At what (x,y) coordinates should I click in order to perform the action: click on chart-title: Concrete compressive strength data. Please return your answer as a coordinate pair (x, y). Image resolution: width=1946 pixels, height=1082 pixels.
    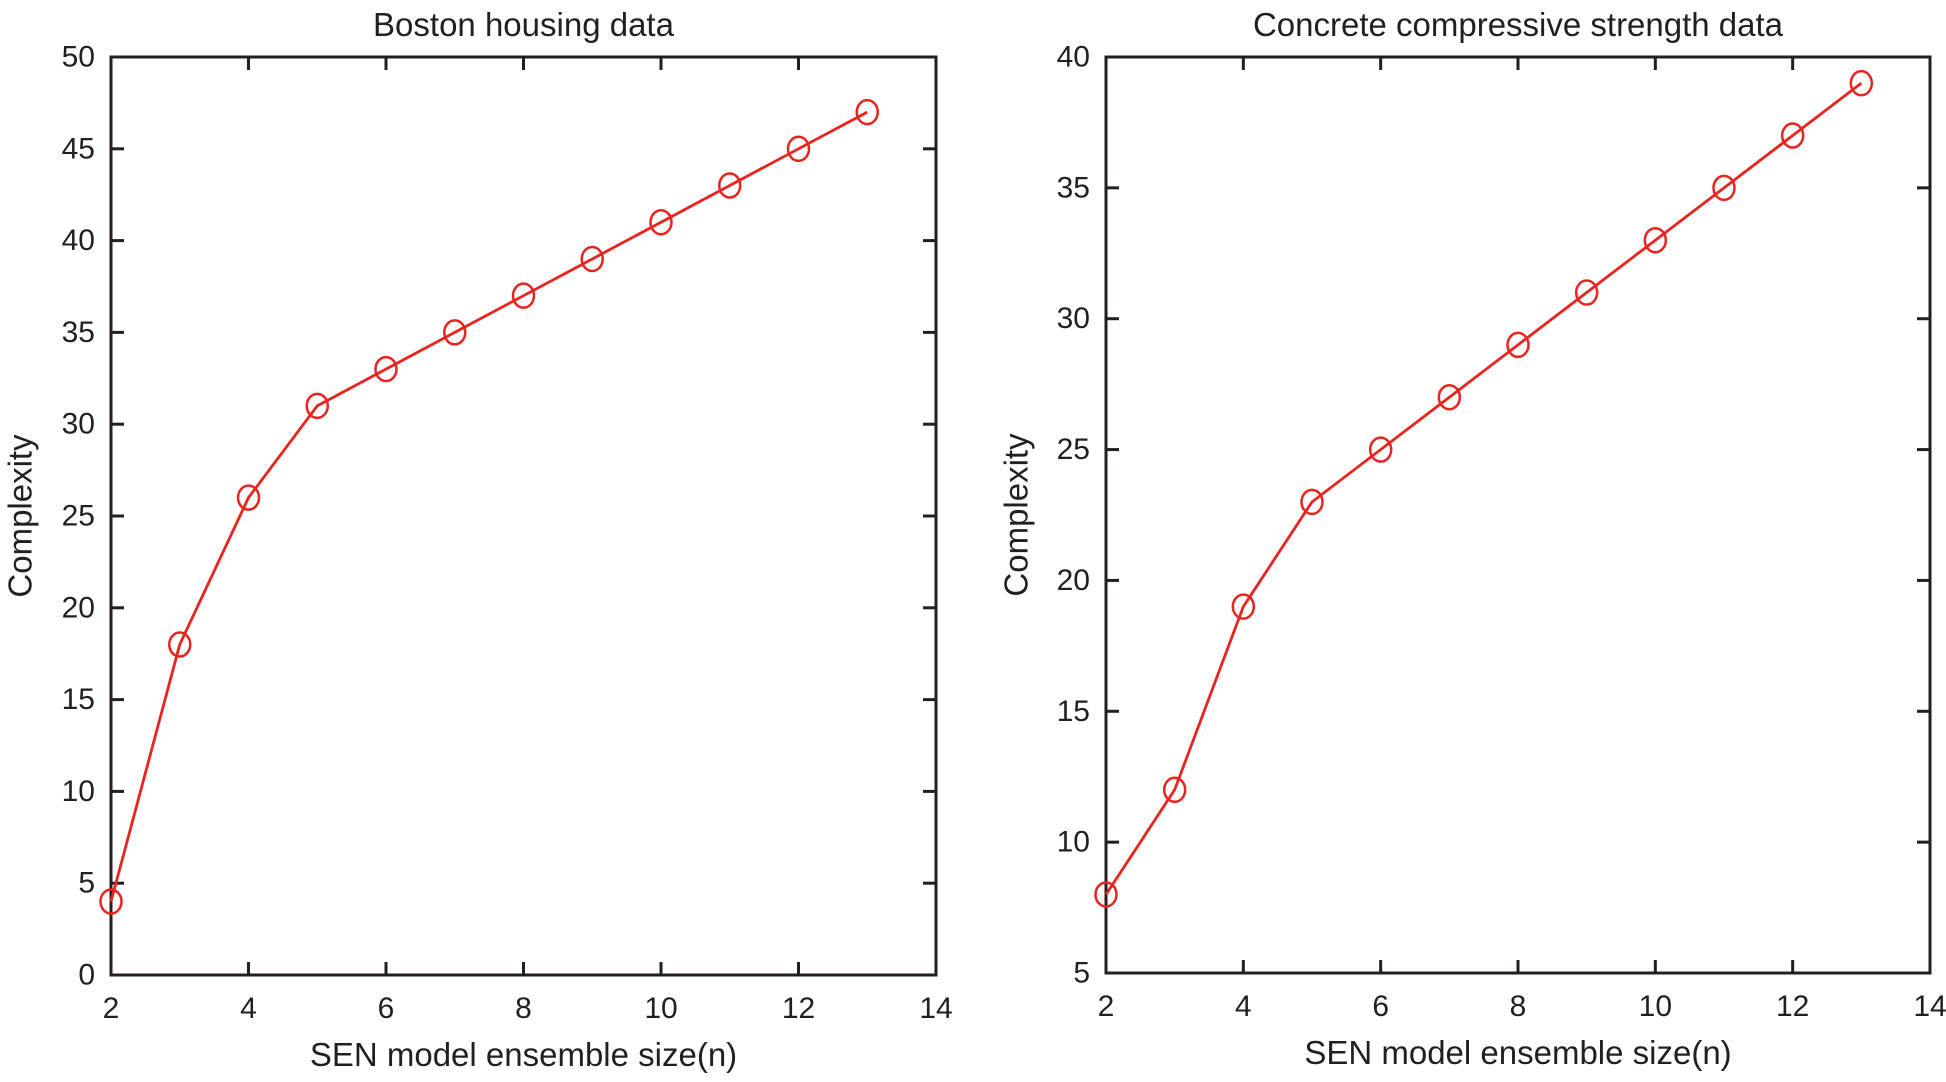
    Looking at the image, I should click on (1518, 24).